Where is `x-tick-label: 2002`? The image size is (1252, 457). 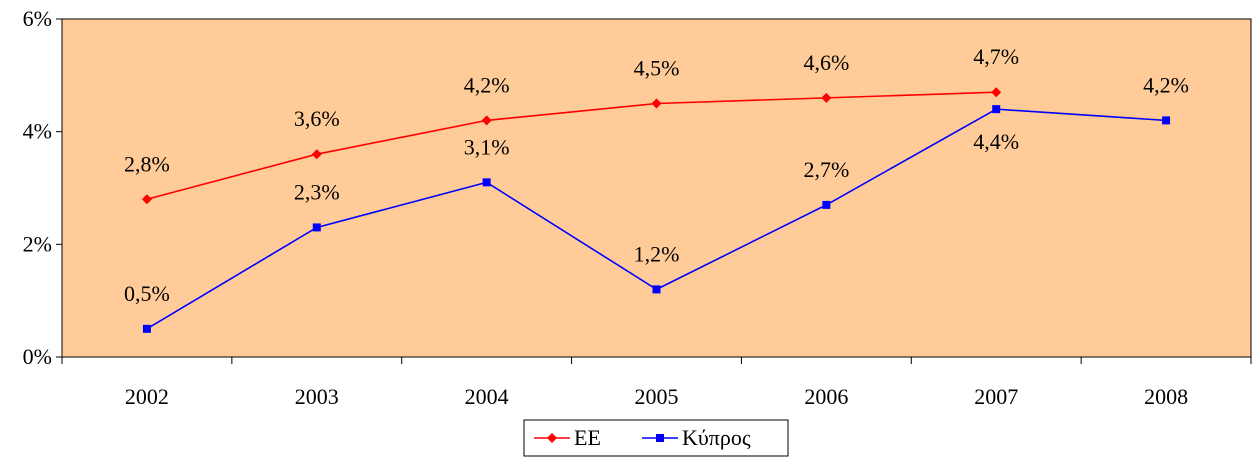
x-tick-label: 2002 is located at coordinates (147, 396).